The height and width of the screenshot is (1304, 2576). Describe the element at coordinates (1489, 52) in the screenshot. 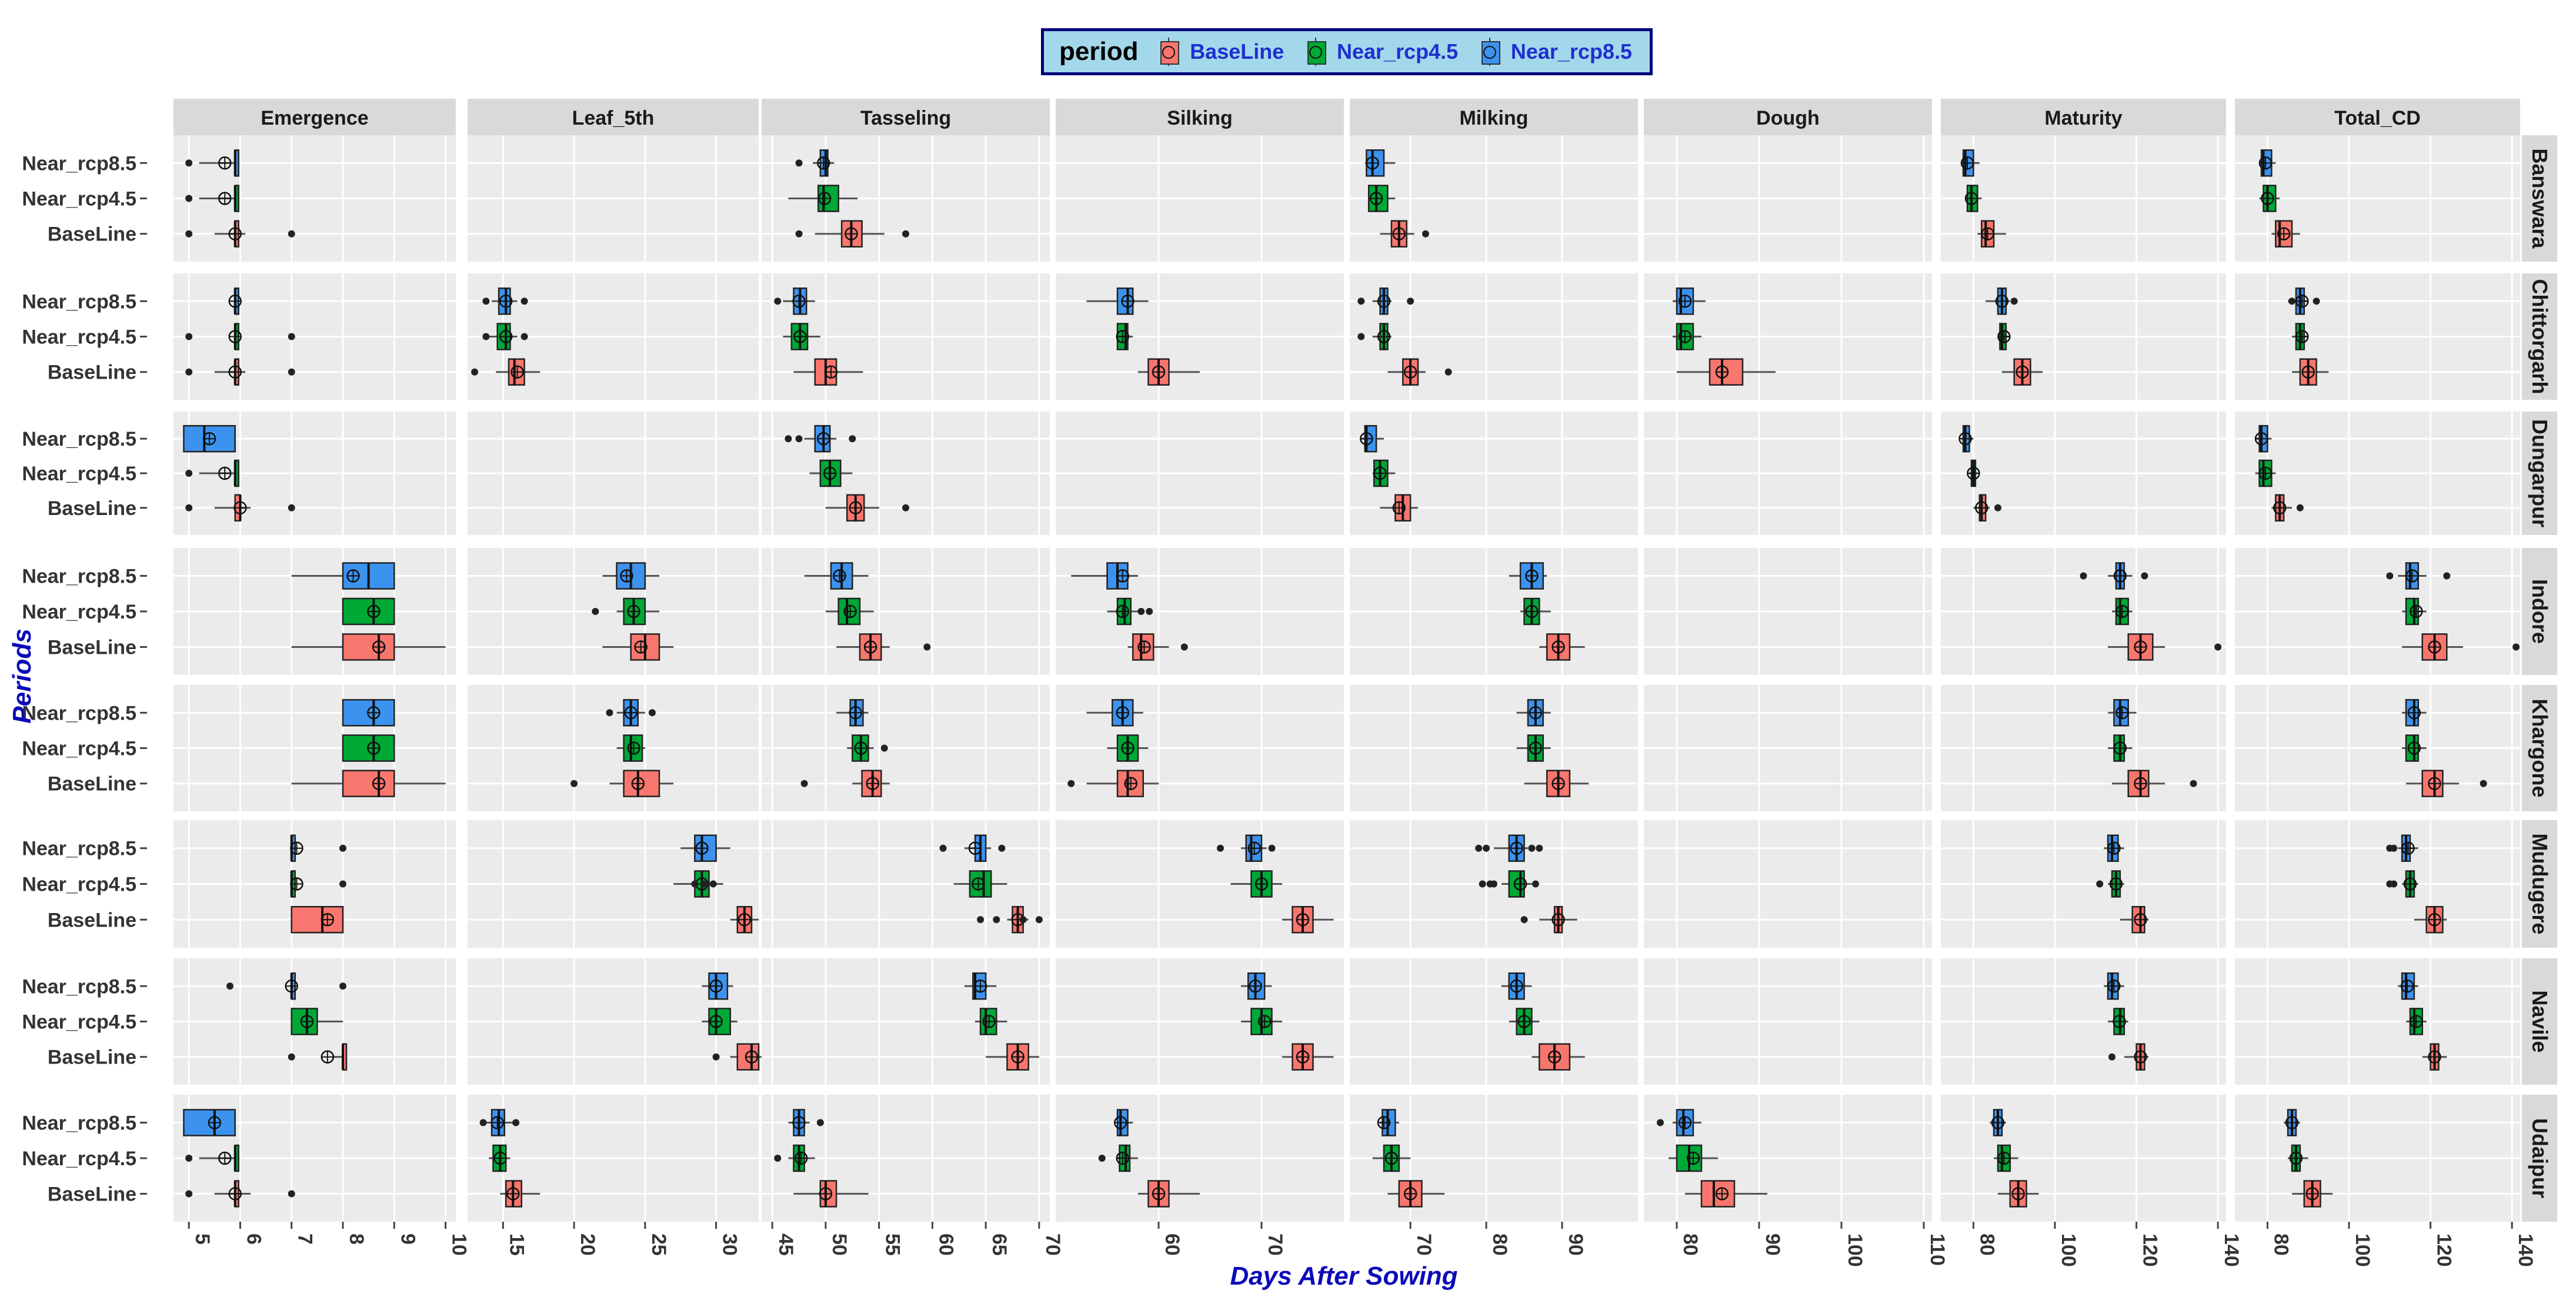

I see `legend-key-near-rcp85` at that location.